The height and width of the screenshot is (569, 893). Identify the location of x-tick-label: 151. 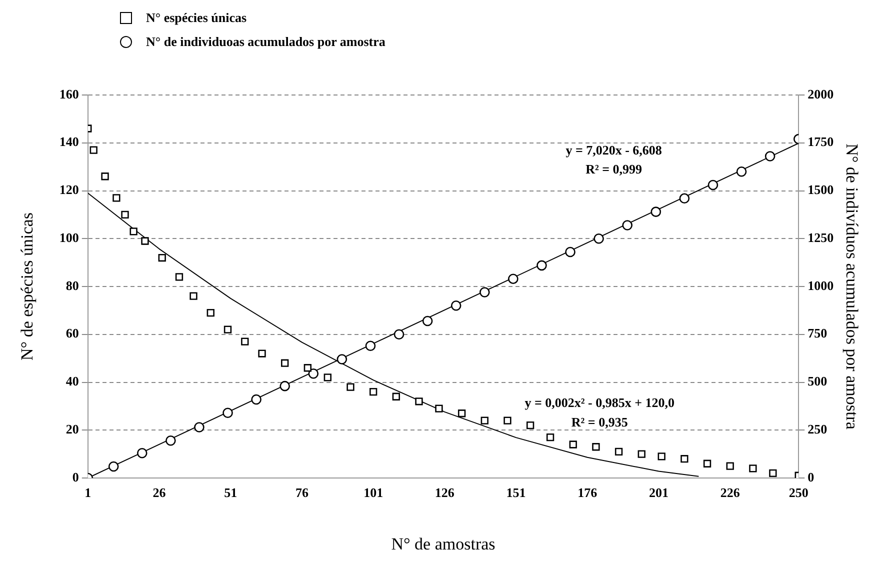
(516, 492).